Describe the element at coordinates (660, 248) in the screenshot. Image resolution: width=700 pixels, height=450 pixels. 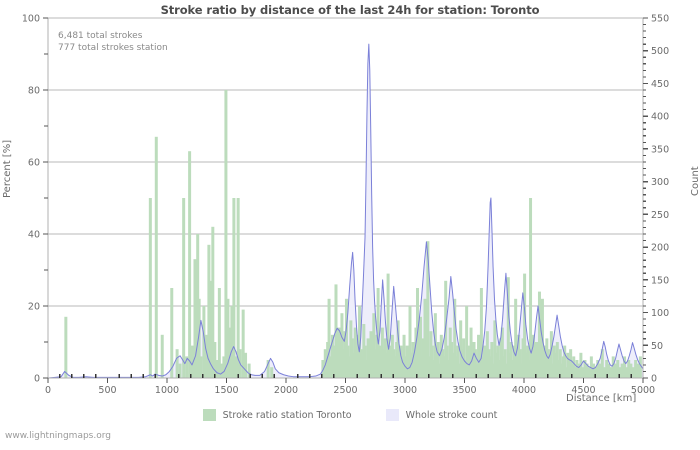
I see `svg-text: 200` at that location.